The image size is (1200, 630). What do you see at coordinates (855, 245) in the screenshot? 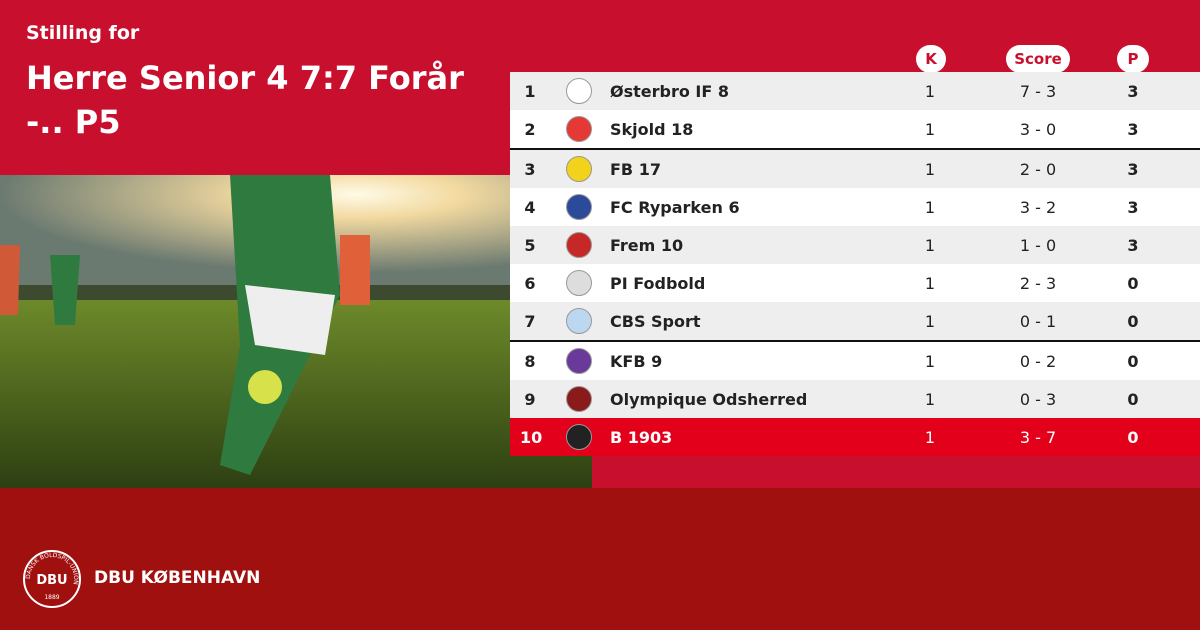
I see `table-row: 5 Frem 10 1 1 - 0 3` at bounding box center [855, 245].